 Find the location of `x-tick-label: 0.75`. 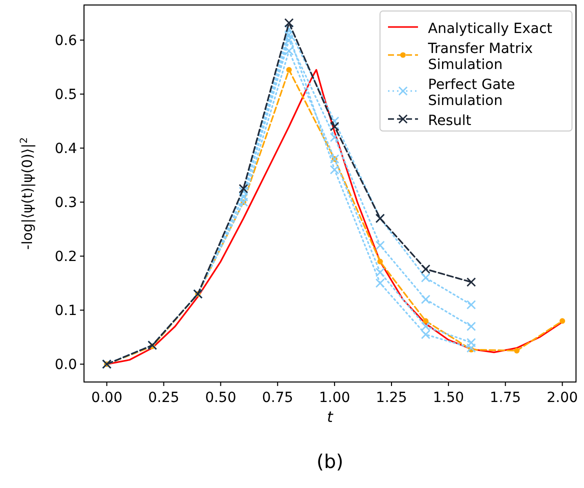

x-tick-label: 0.75 is located at coordinates (278, 398).